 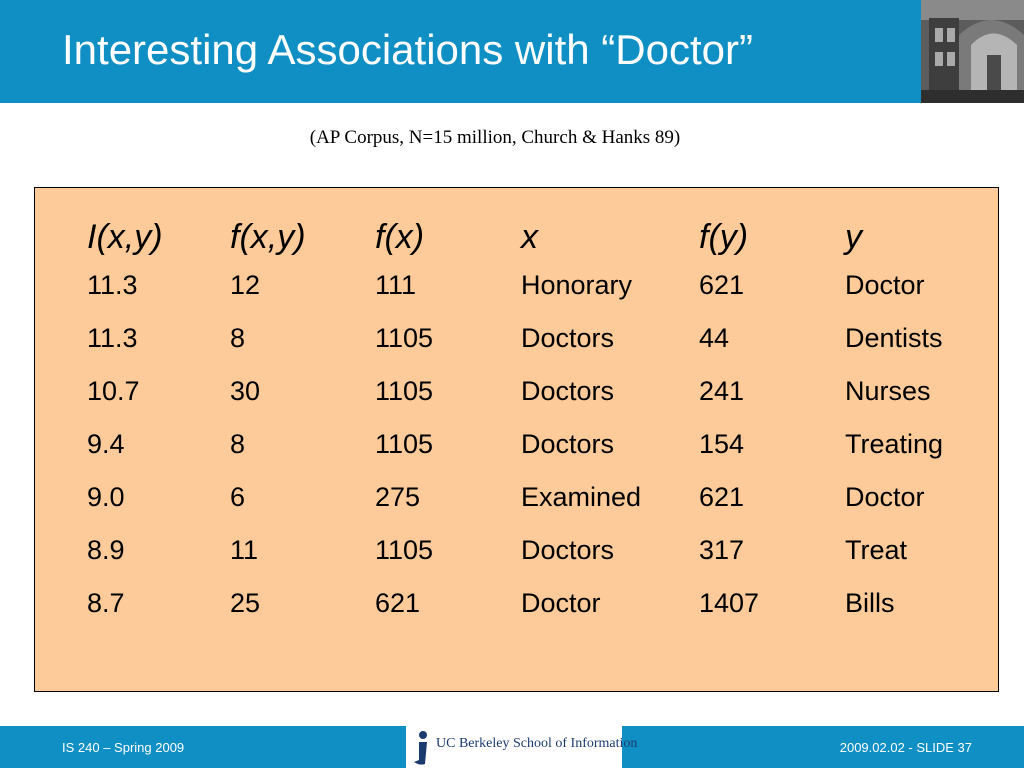 I want to click on header-bar: Interesting Associations with “Doctor”, so click(x=512, y=51).